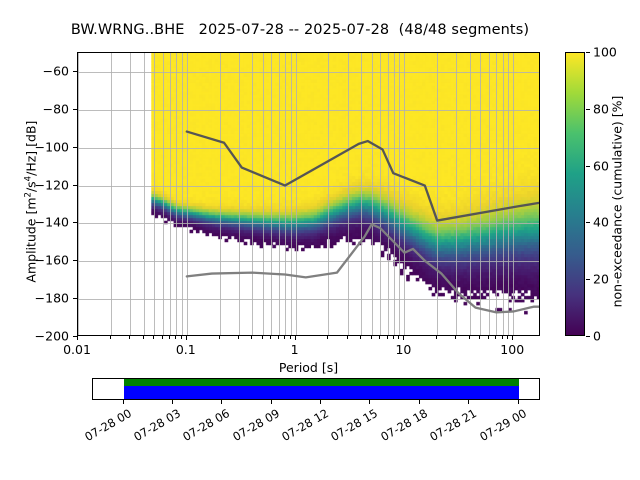 The width and height of the screenshot is (640, 480). I want to click on y-axis-label: Amplitude [m2/s4/Hz] [dB], so click(31, 201).